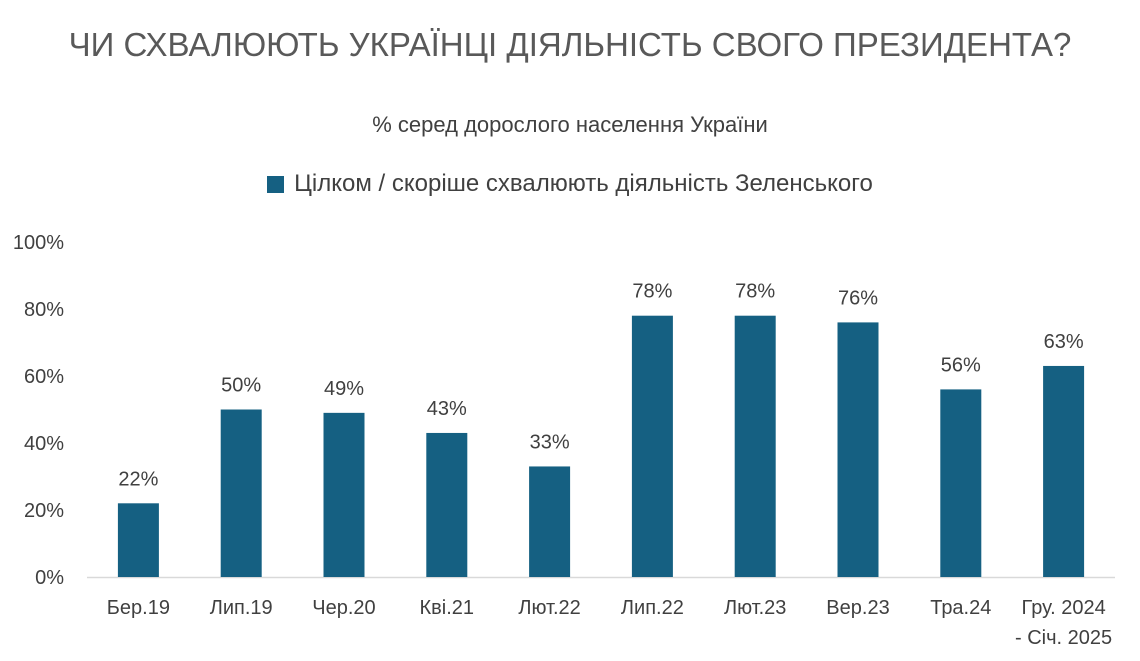 The image size is (1140, 661). What do you see at coordinates (652, 608) in the screenshot?
I see `category-label: Лип.22` at bounding box center [652, 608].